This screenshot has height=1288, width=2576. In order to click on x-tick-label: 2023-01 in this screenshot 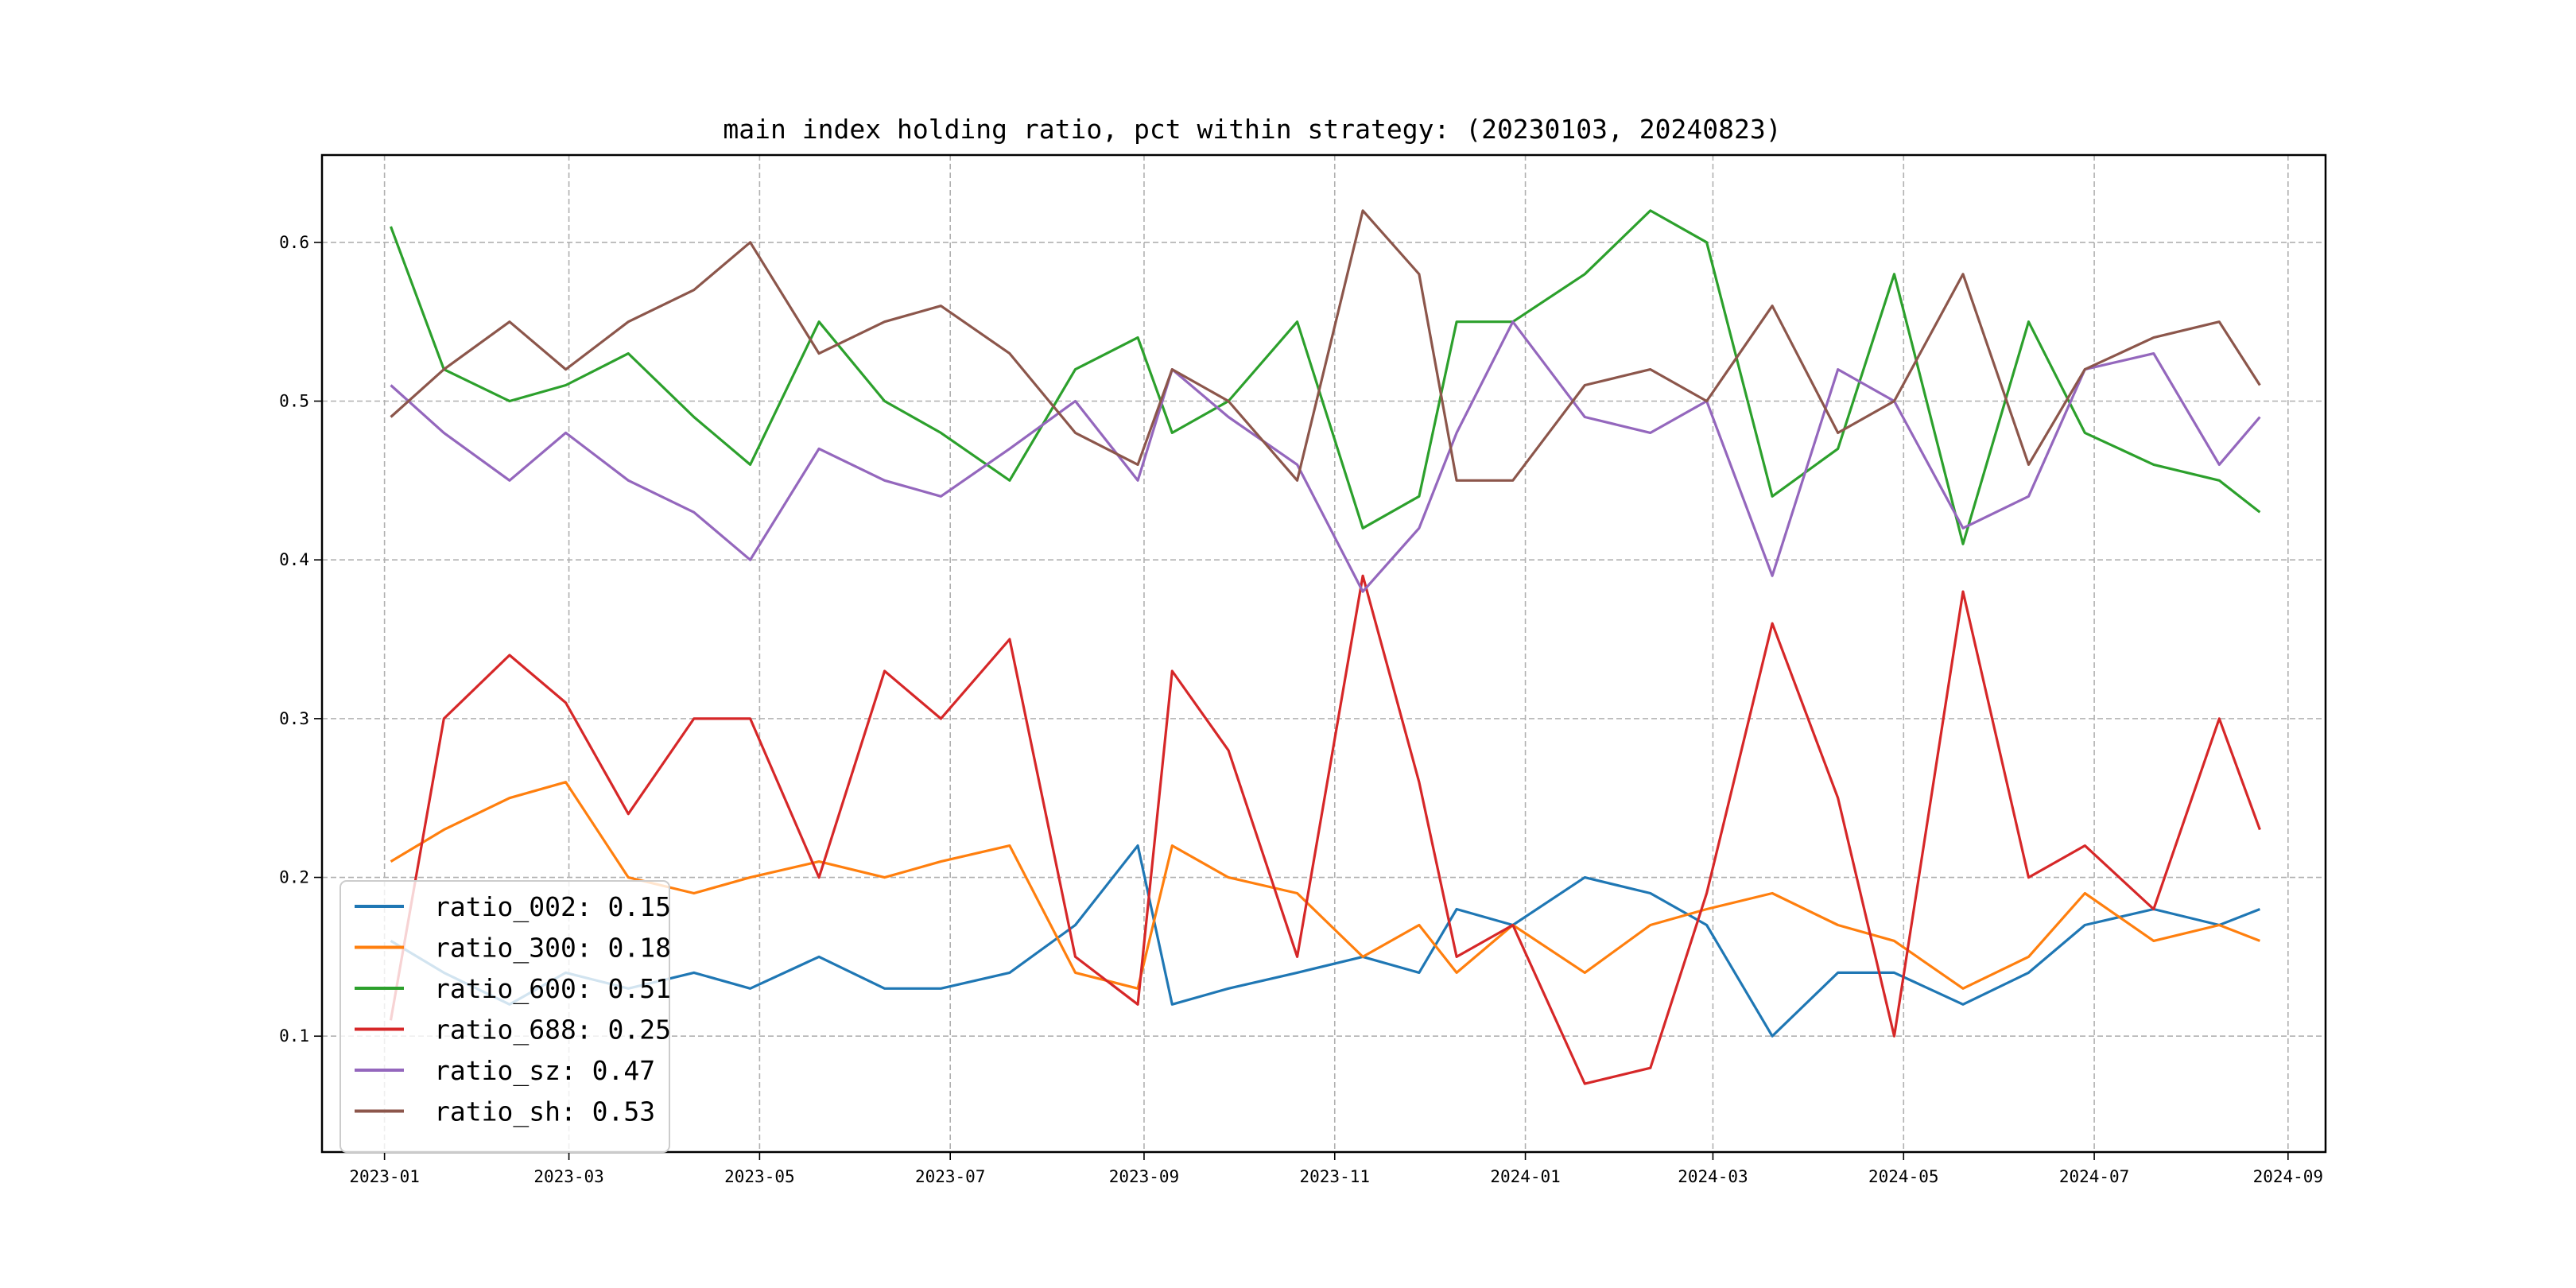, I will do `click(384, 1176)`.